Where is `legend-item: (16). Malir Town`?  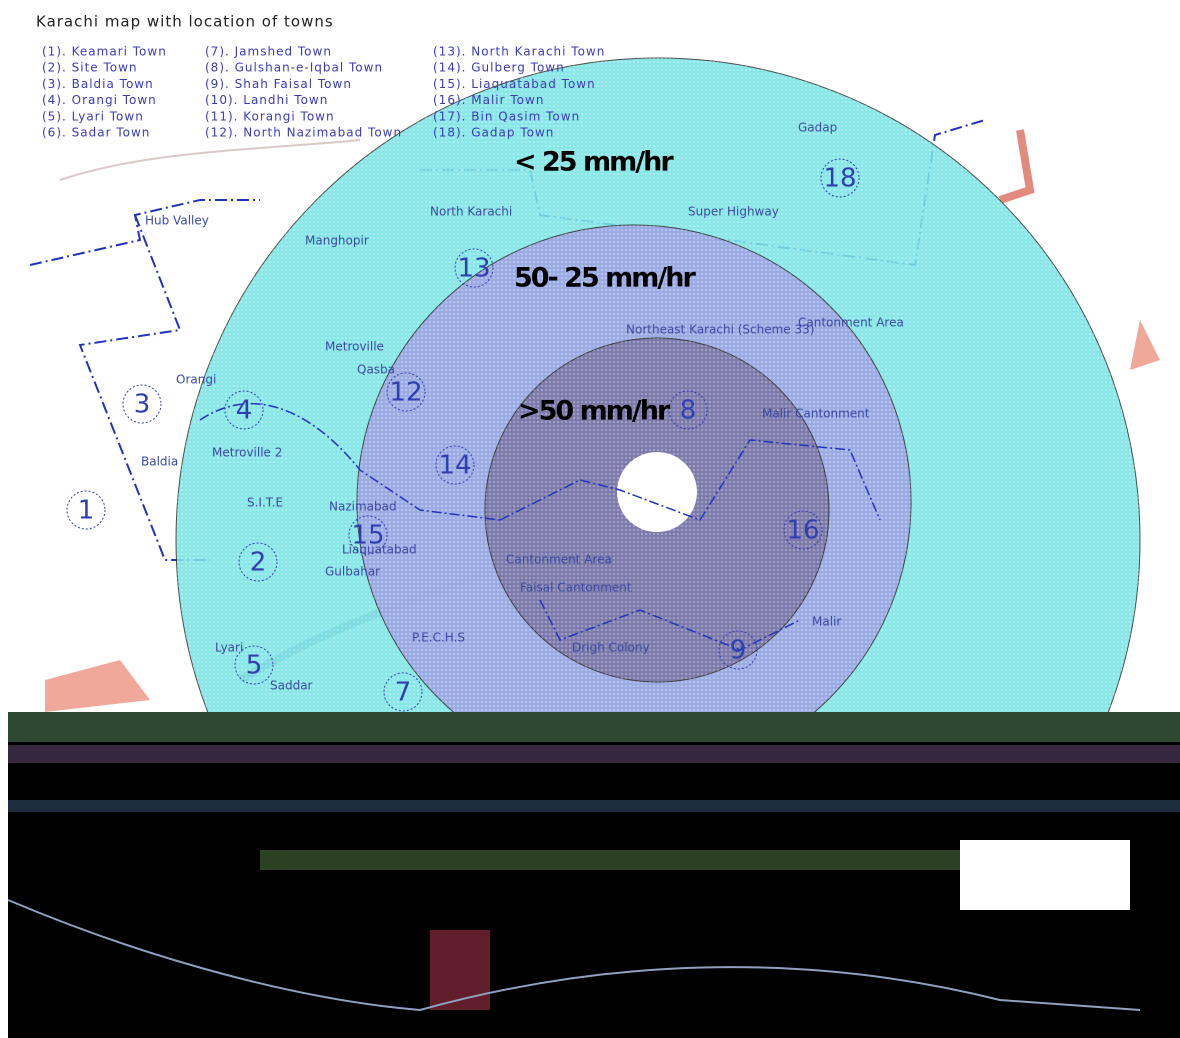
legend-item: (16). Malir Town is located at coordinates (488, 100).